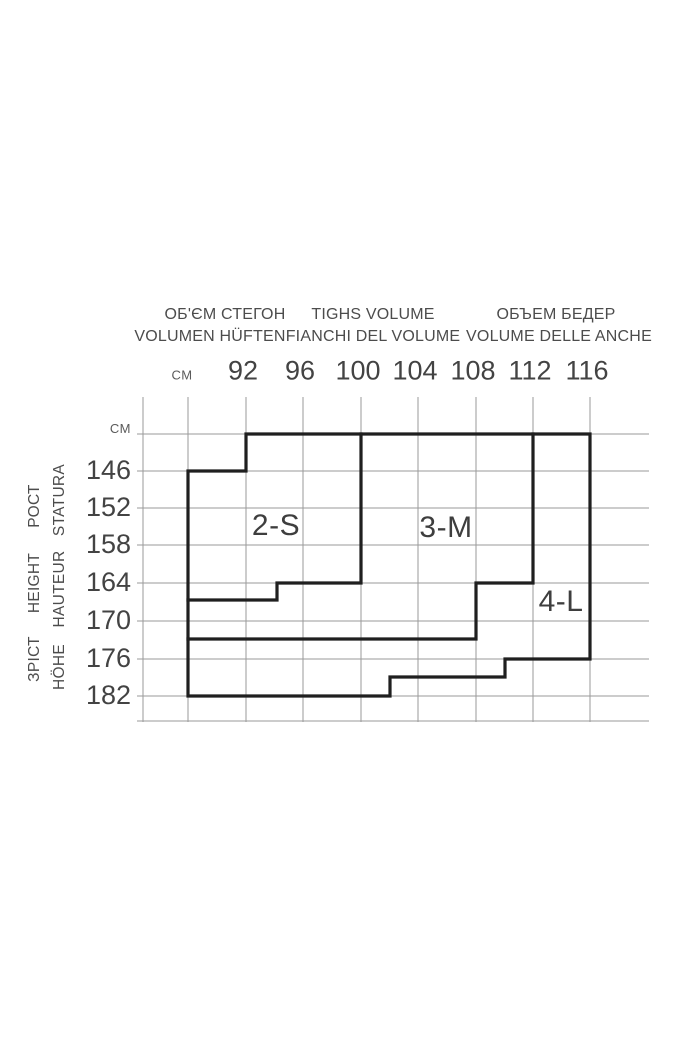 This screenshot has width=700, height=1050. What do you see at coordinates (556, 314) in the screenshot?
I see `header-volume-ru: ОБЪЕМ БЕДЕР` at bounding box center [556, 314].